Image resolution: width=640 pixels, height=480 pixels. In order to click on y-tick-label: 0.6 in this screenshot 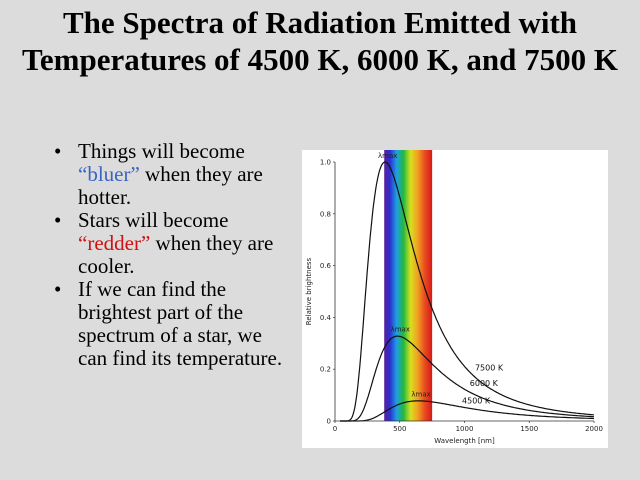, I will do `click(326, 266)`.